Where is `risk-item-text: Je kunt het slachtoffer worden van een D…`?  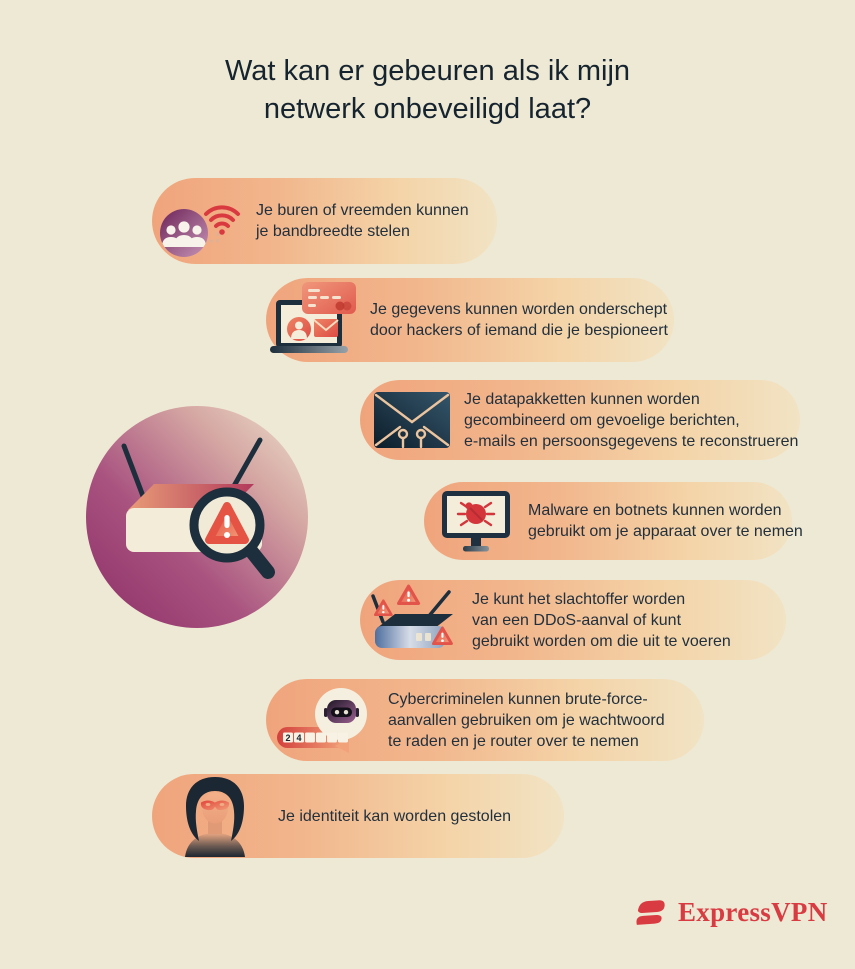 risk-item-text: Je kunt het slachtoffer worden van een D… is located at coordinates (601, 620).